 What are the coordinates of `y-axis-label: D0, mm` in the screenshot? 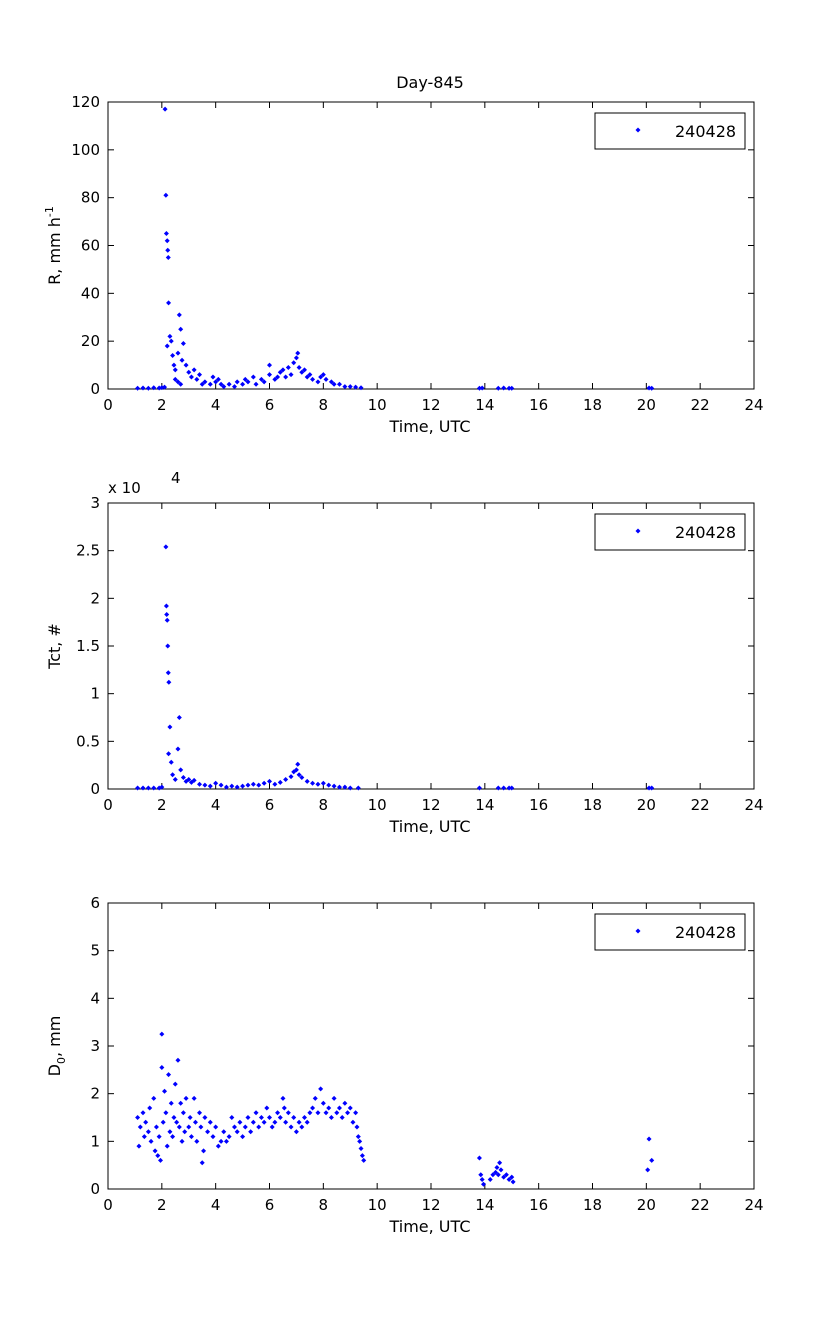 It's located at (56, 1046).